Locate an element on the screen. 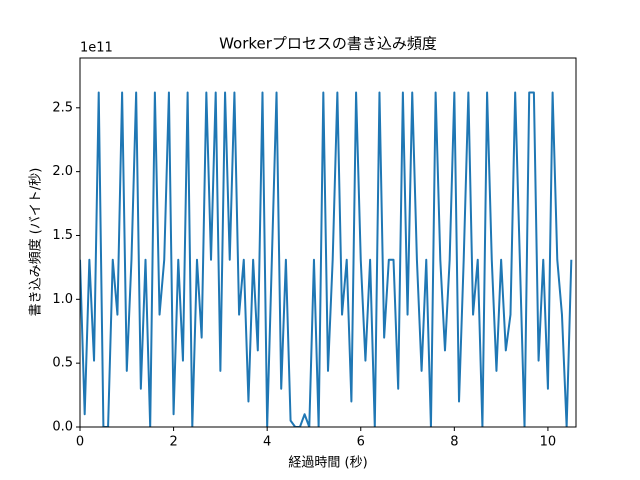 The width and height of the screenshot is (640, 480). x-tick-label: 2 is located at coordinates (173, 442).